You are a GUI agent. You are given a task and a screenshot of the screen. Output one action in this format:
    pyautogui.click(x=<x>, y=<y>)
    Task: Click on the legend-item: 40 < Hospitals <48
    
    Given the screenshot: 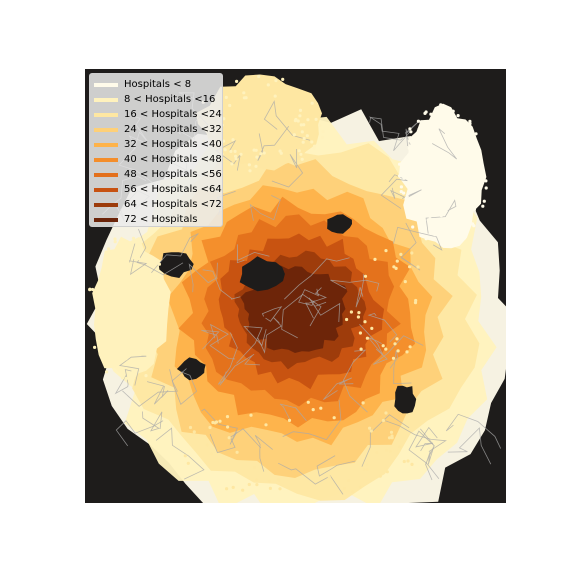 What is the action you would take?
    pyautogui.click(x=158, y=159)
    